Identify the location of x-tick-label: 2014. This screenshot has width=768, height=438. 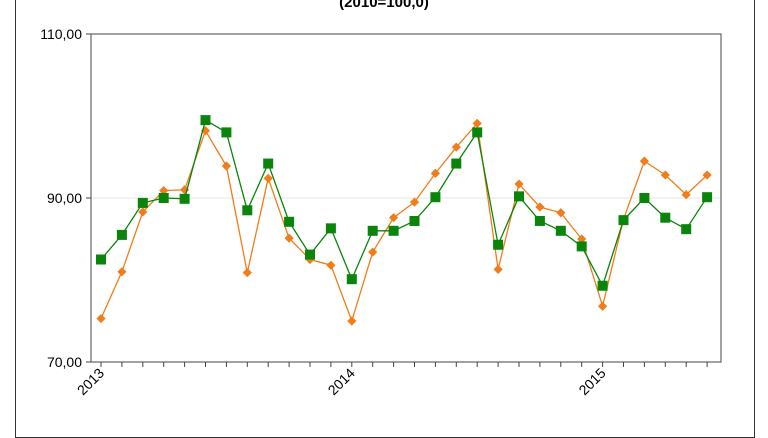
(341, 381).